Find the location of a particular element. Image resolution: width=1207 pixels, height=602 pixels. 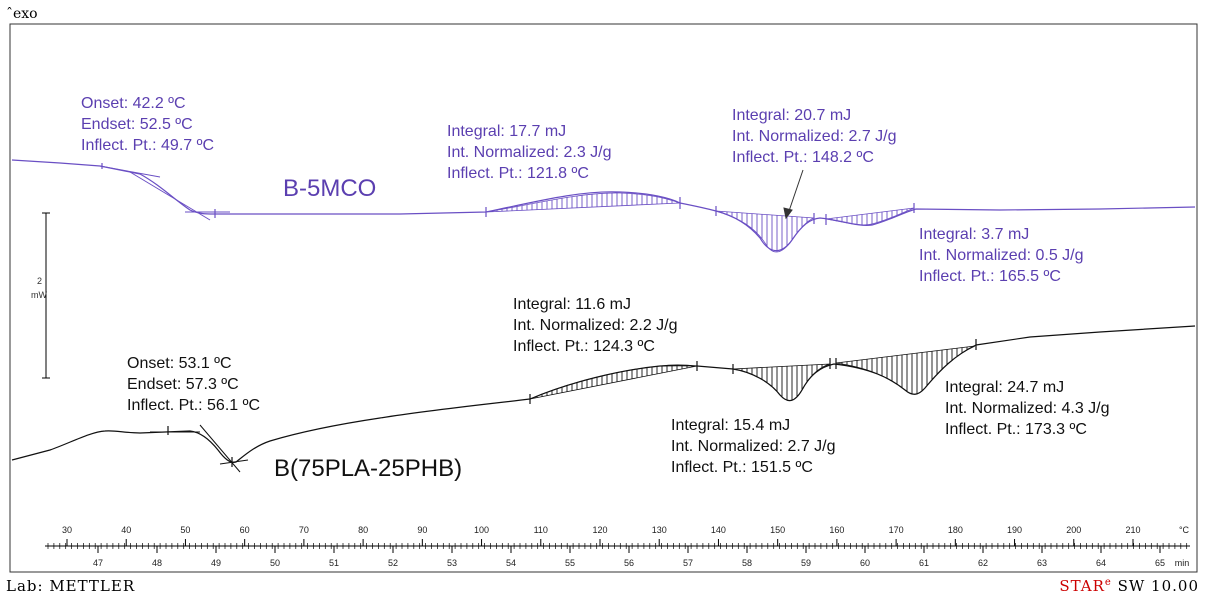

integral-text: Integral: 3.7 mJ is located at coordinates (974, 234).